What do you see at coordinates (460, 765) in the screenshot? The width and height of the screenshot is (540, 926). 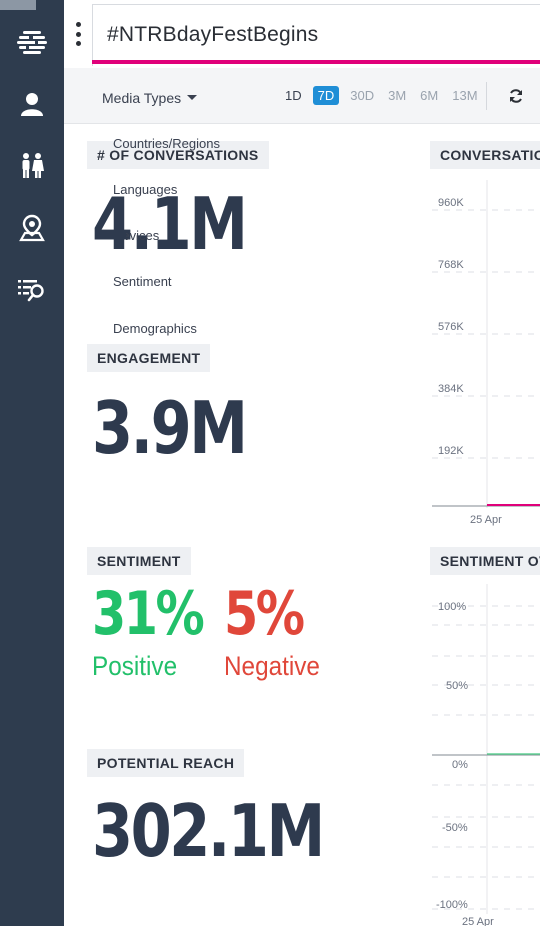 I see `sent-y-tick: 0%` at bounding box center [460, 765].